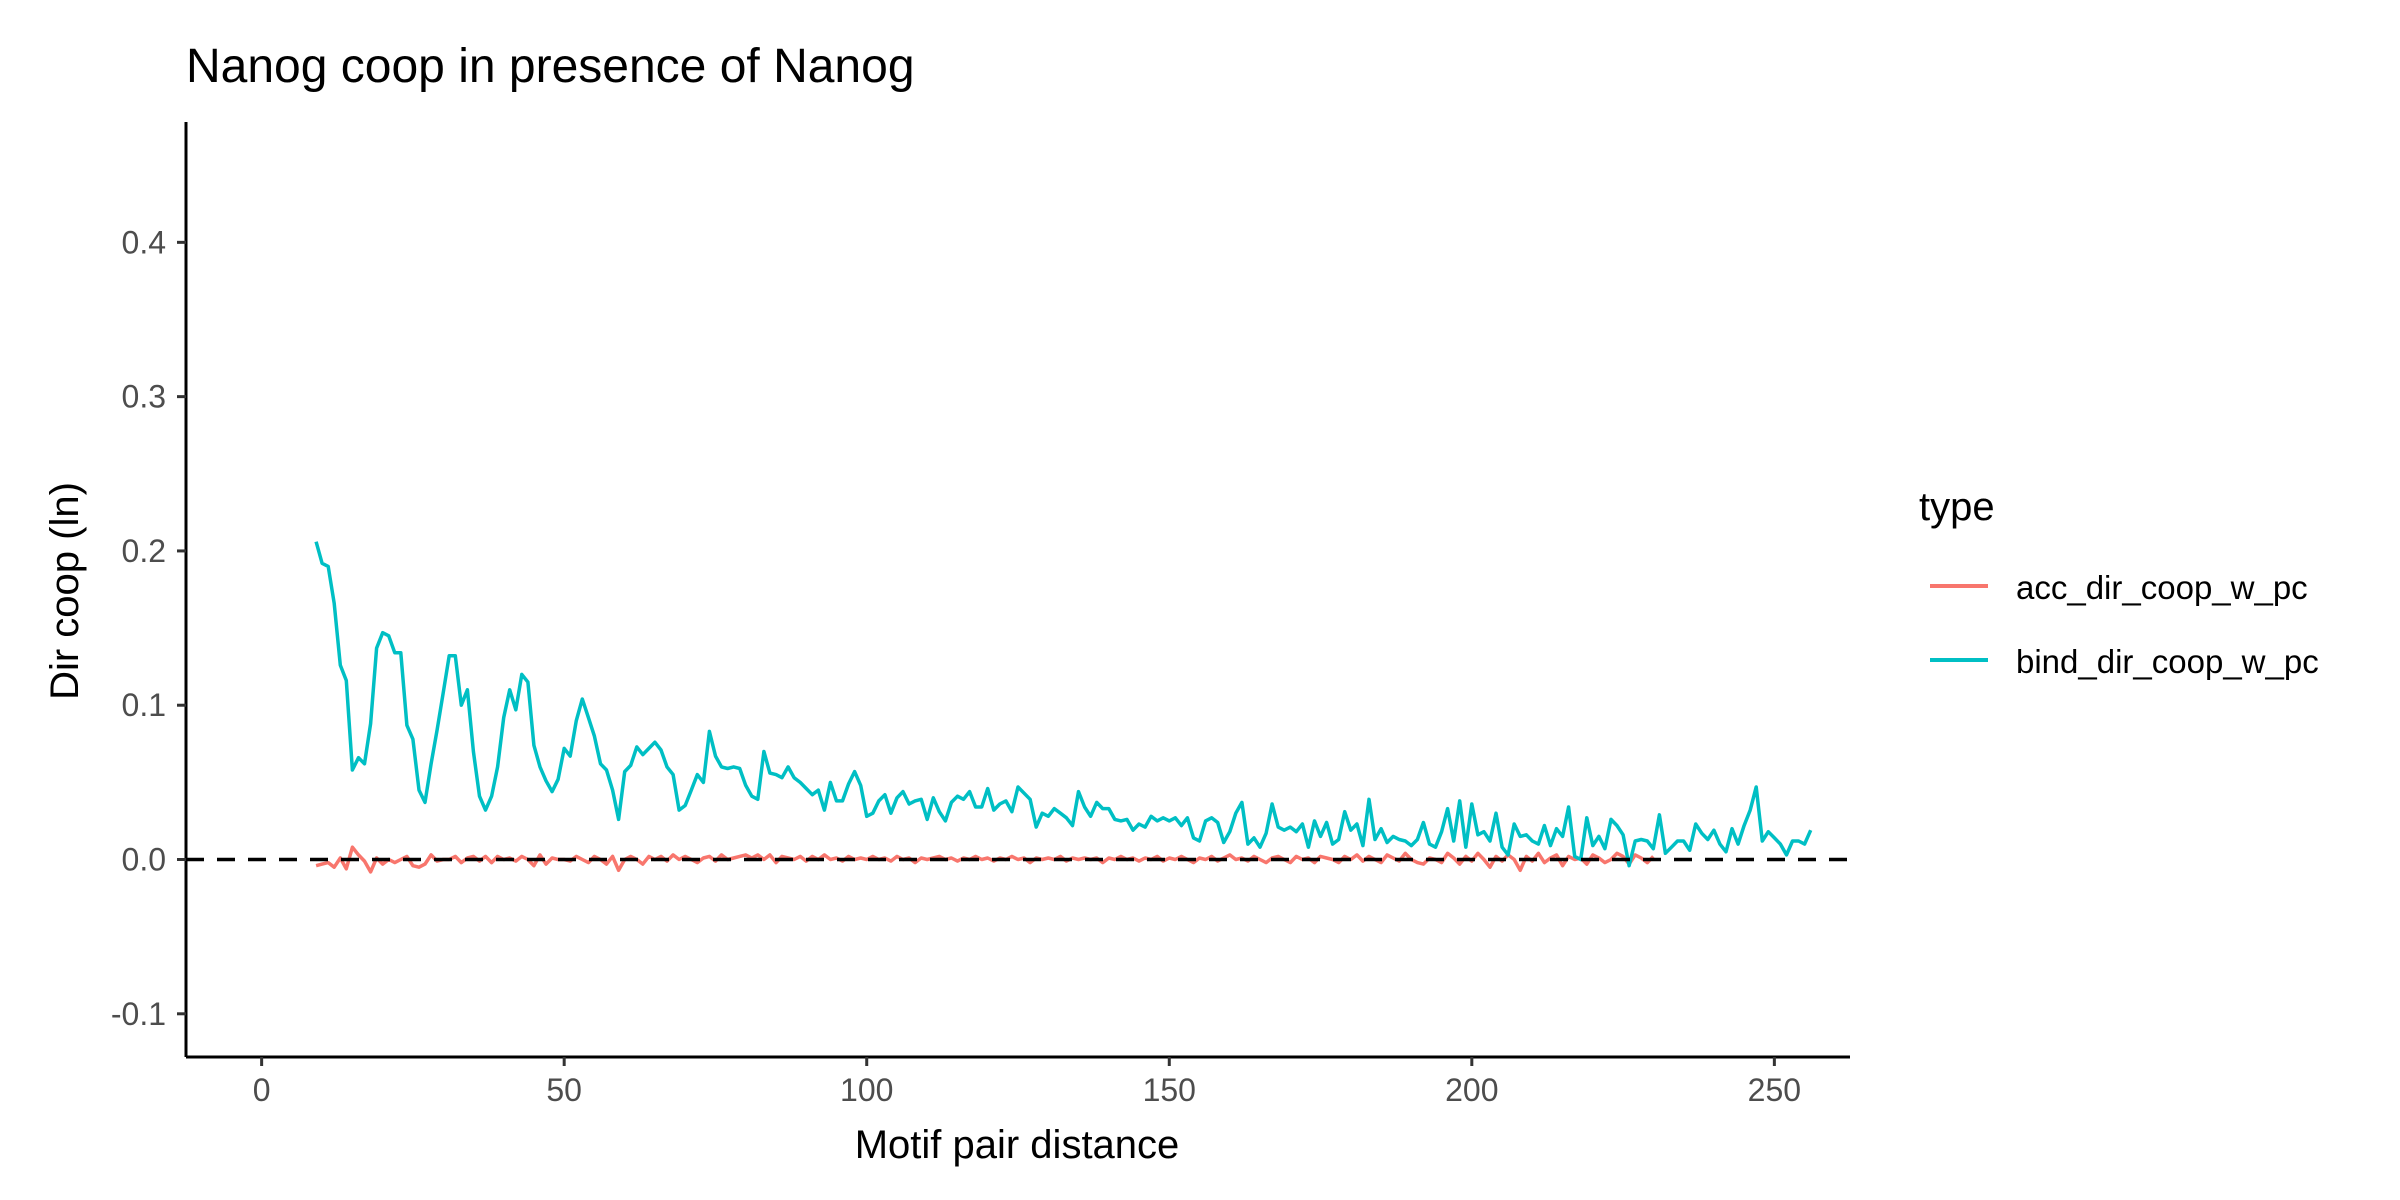 The height and width of the screenshot is (1200, 2400). Describe the element at coordinates (148, 628) in the screenshot. I see `y-axis-ticks: -0.1 0.0 0.1 0.2 0.3 0.4` at that location.